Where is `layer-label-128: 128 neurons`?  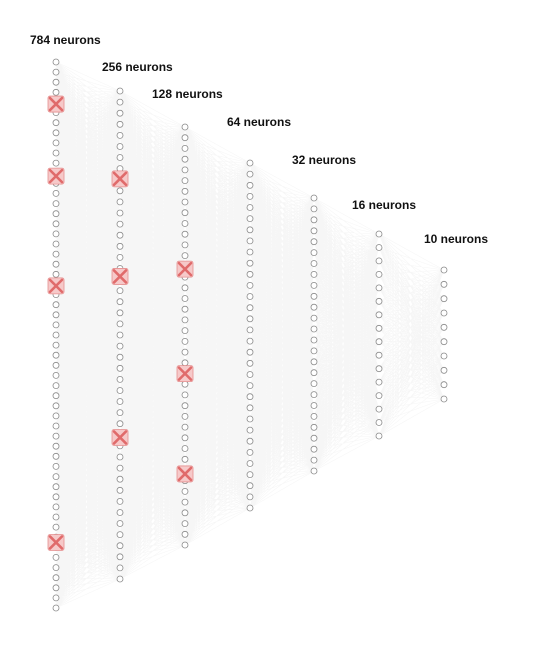
layer-label-128: 128 neurons is located at coordinates (187, 94).